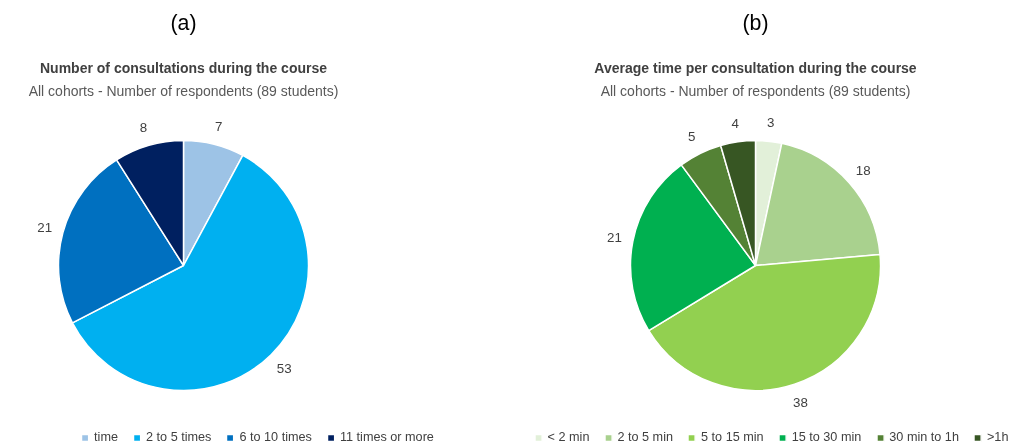  I want to click on legend-label: 30 min to 1h, so click(924, 437).